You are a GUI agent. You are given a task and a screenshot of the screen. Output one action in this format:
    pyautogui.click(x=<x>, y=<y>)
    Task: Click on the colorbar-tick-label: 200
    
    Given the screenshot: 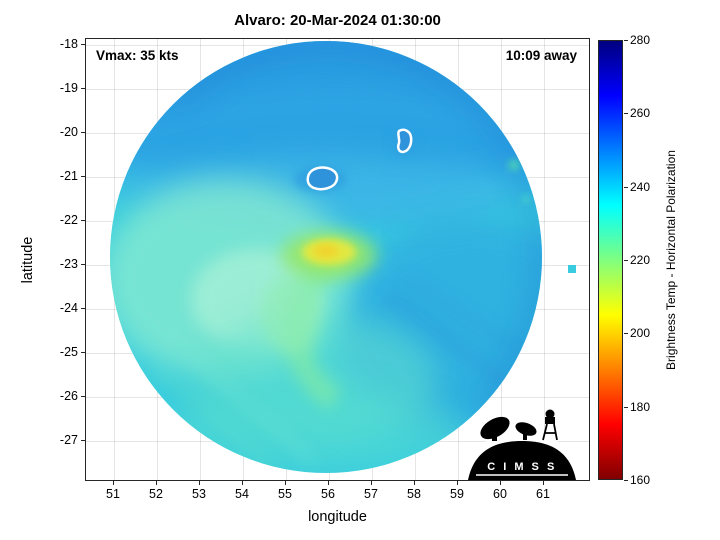 What is the action you would take?
    pyautogui.click(x=640, y=333)
    